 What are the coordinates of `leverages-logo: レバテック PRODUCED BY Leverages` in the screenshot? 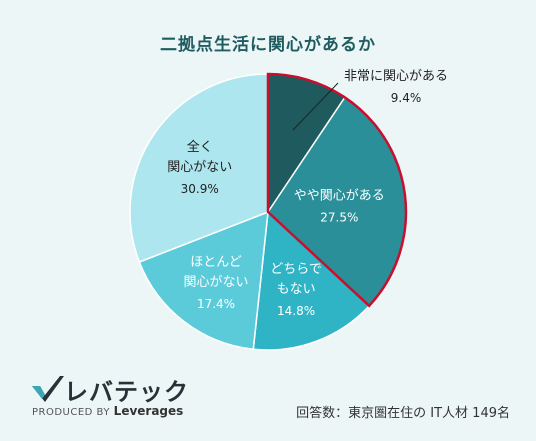 It's located at (120, 397).